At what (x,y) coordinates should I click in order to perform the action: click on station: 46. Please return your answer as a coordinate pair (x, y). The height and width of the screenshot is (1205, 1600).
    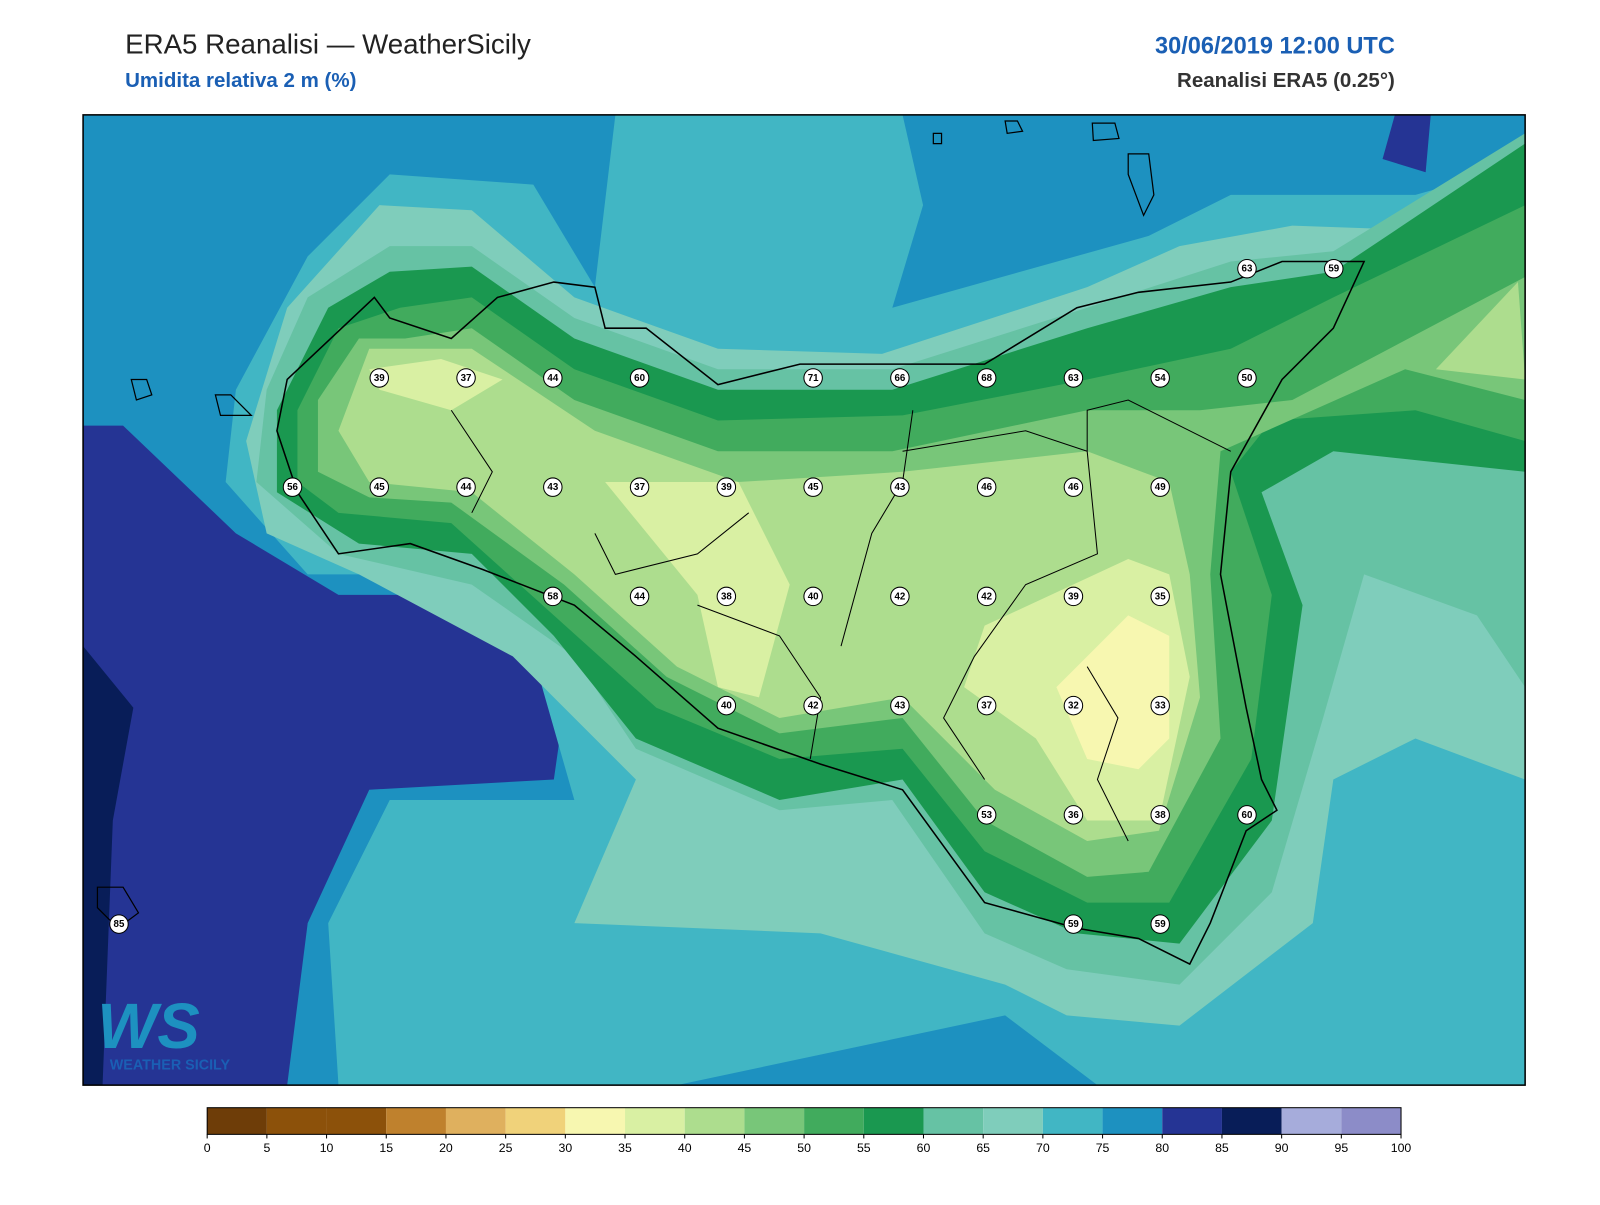
    Looking at the image, I should click on (986, 487).